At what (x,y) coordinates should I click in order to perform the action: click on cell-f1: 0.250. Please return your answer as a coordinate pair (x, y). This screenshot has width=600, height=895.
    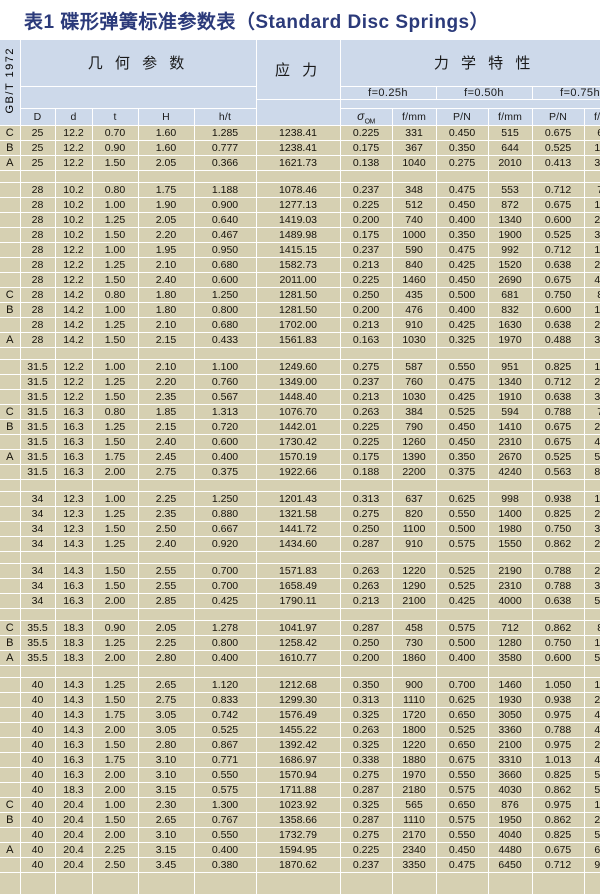
    Looking at the image, I should click on (366, 295).